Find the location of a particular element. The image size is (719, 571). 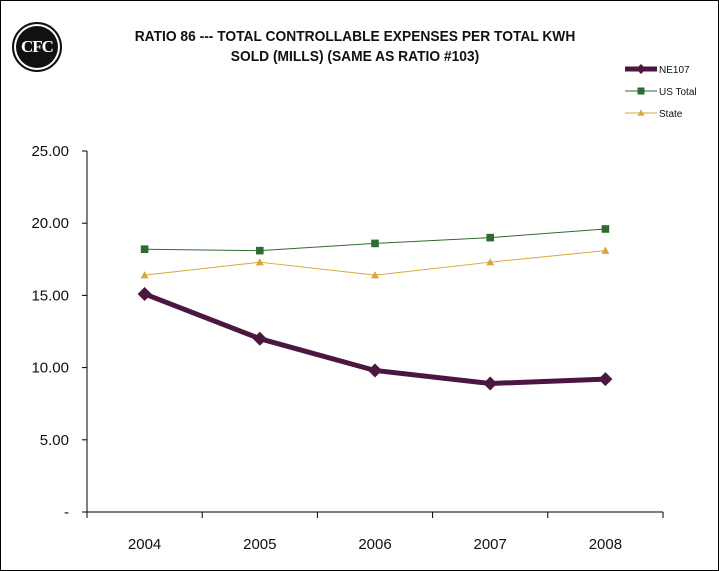

y-tick-label: 10.00 is located at coordinates (50, 368).